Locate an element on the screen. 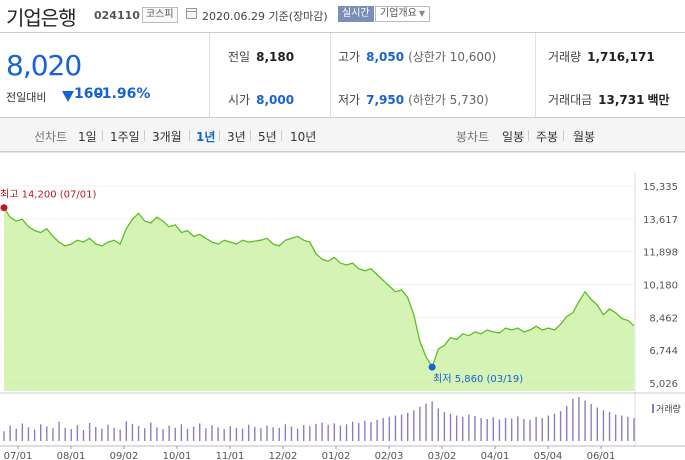 The image size is (685, 460). y-tick-label: 13,617 is located at coordinates (660, 220).